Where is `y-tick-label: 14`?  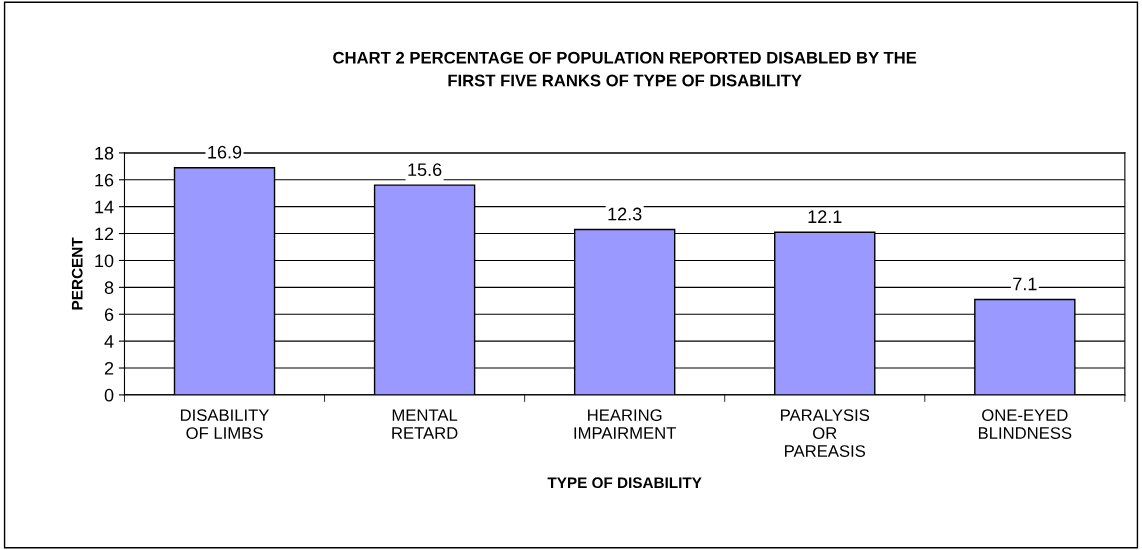 y-tick-label: 14 is located at coordinates (104, 207).